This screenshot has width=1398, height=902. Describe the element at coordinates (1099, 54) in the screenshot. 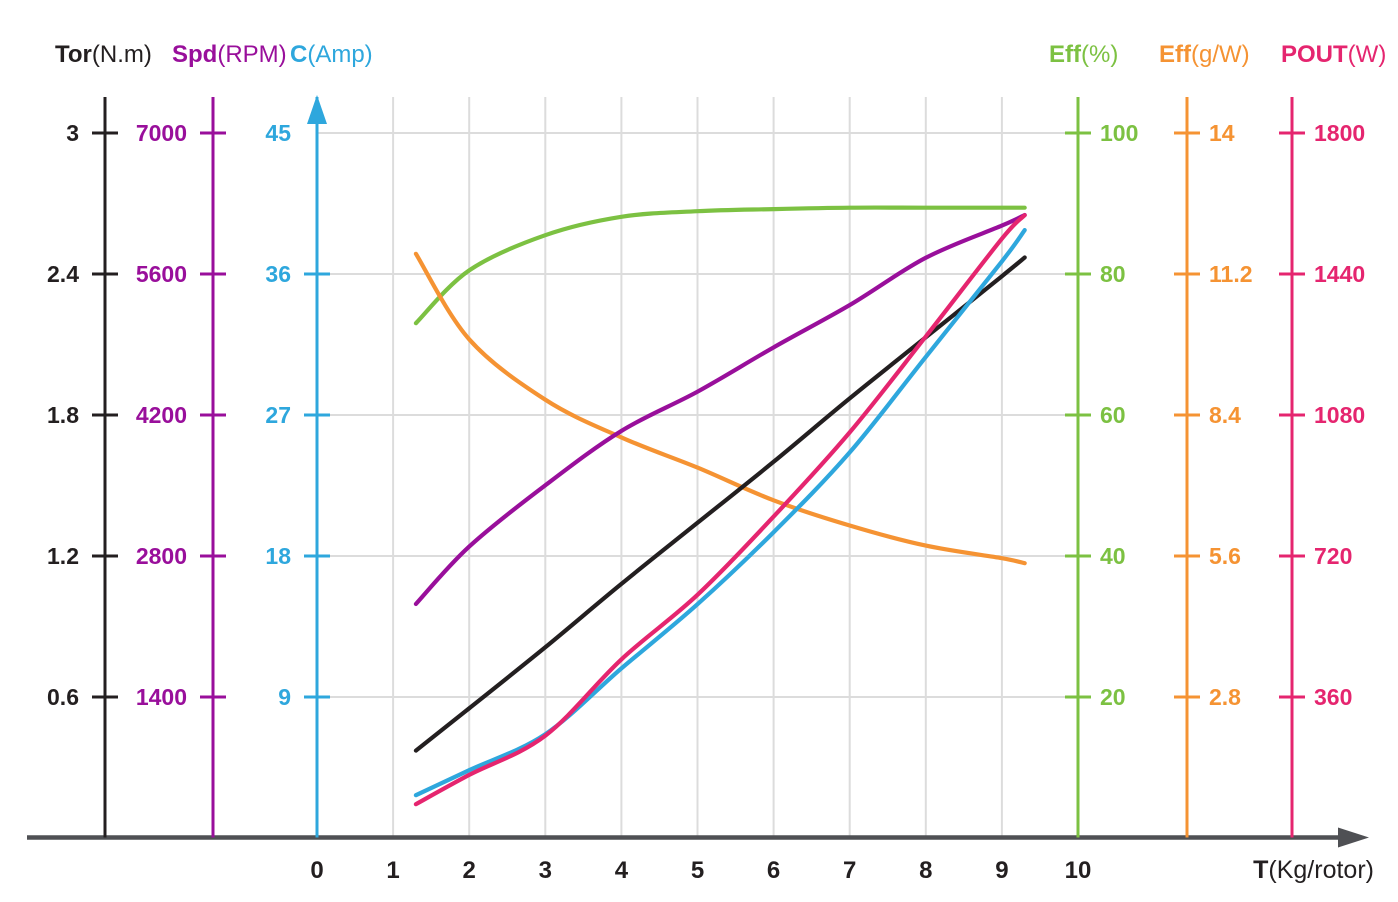

I see `eff_pct-axis-title-unit: (%)` at that location.